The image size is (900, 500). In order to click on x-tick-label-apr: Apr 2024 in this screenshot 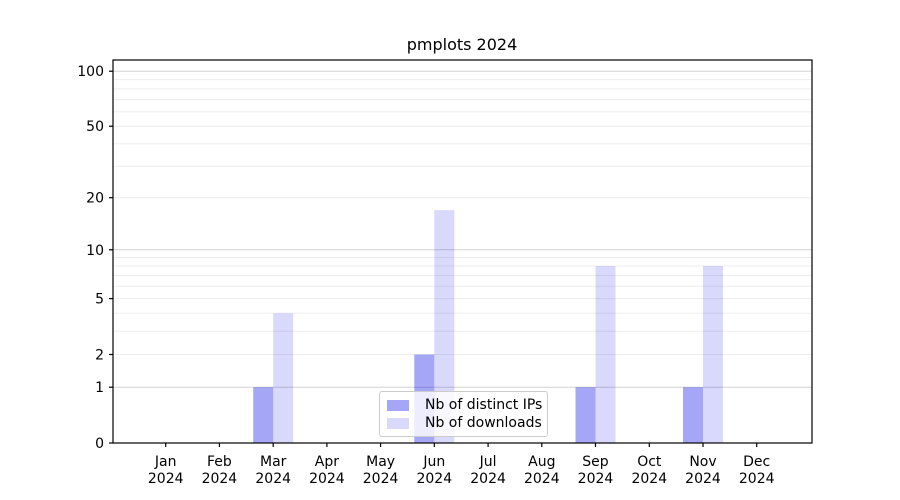, I will do `click(327, 470)`.